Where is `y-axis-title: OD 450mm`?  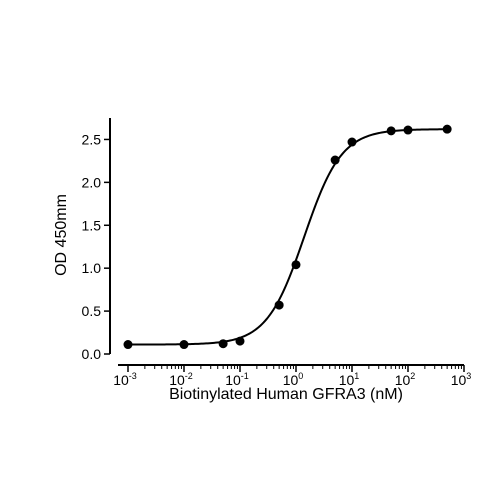
y-axis-title: OD 450mm is located at coordinates (61, 235).